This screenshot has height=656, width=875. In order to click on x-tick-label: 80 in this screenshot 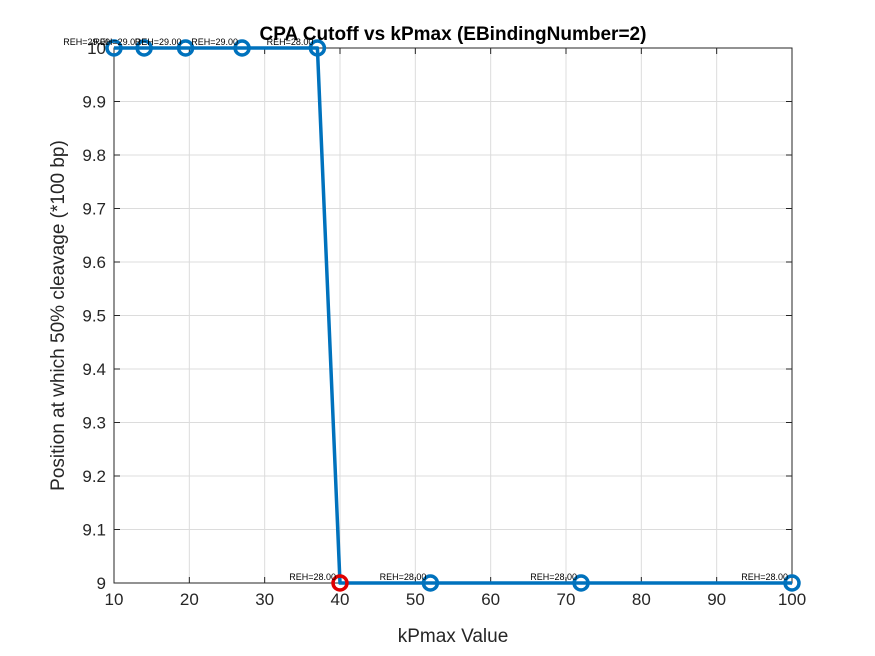, I will do `click(641, 599)`.